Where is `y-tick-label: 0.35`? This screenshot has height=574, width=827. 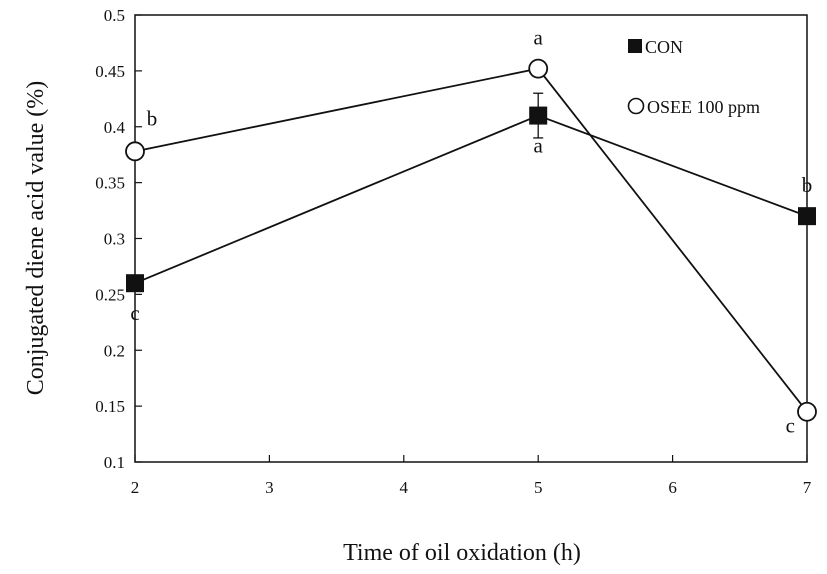 y-tick-label: 0.35 is located at coordinates (110, 183).